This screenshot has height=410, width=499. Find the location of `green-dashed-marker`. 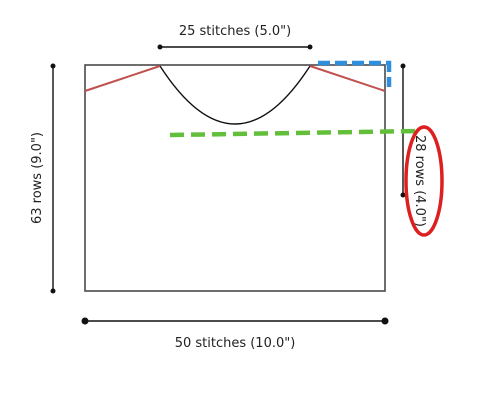

green-dashed-marker is located at coordinates (295, 133).